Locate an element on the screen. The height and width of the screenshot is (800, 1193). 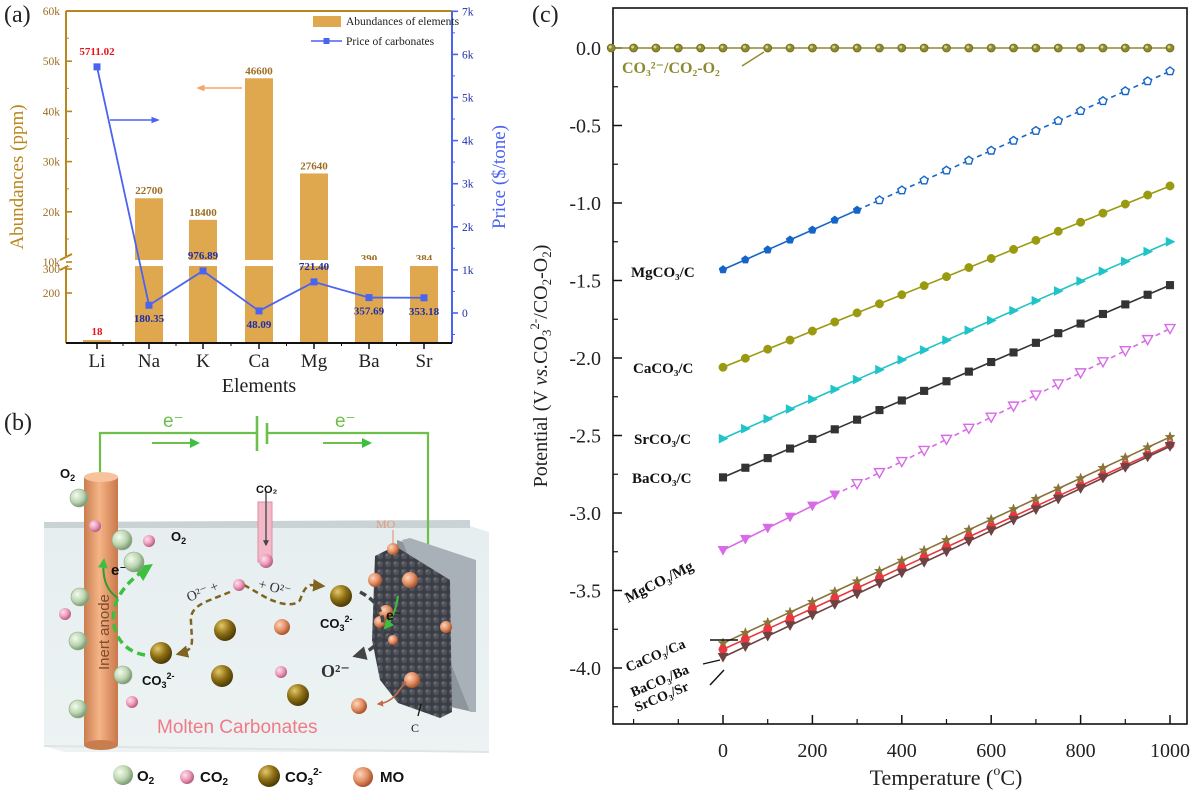
label-mgco3-c: MgCO₃/C is located at coordinates (663, 273).